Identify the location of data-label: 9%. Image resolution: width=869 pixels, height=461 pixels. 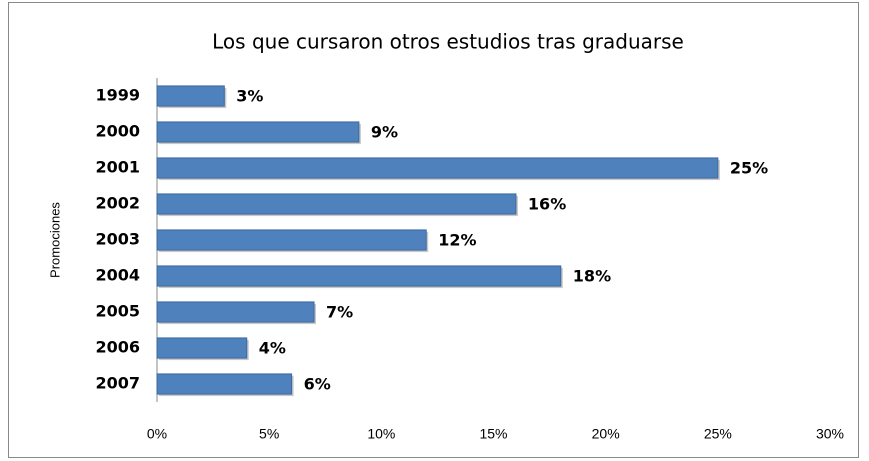
(384, 132).